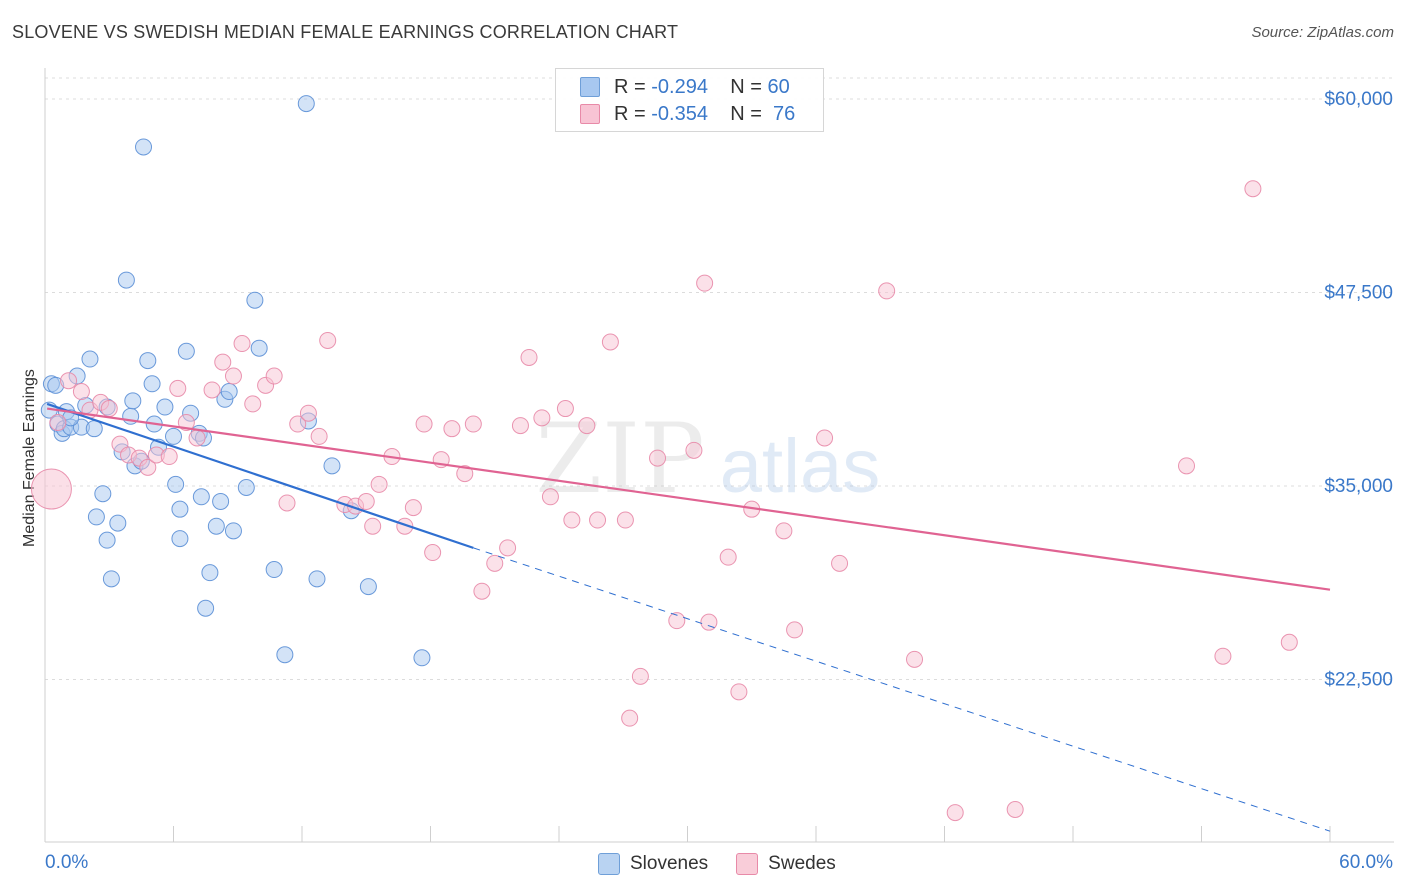  Describe the element at coordinates (1366, 862) in the screenshot. I see `x-tick-label: 60.0%` at that location.